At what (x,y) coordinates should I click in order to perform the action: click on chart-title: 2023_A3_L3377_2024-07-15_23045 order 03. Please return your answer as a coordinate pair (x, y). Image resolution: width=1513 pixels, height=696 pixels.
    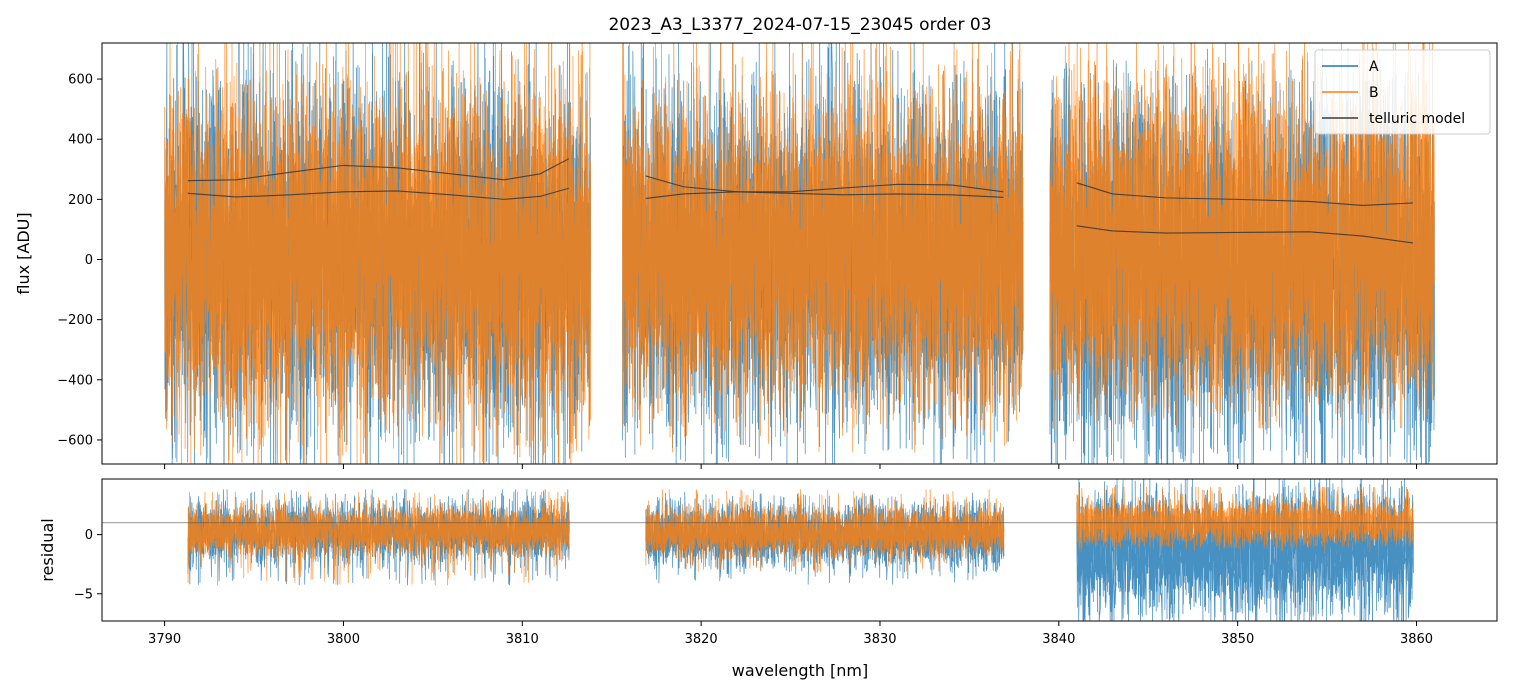
    Looking at the image, I should click on (799, 25).